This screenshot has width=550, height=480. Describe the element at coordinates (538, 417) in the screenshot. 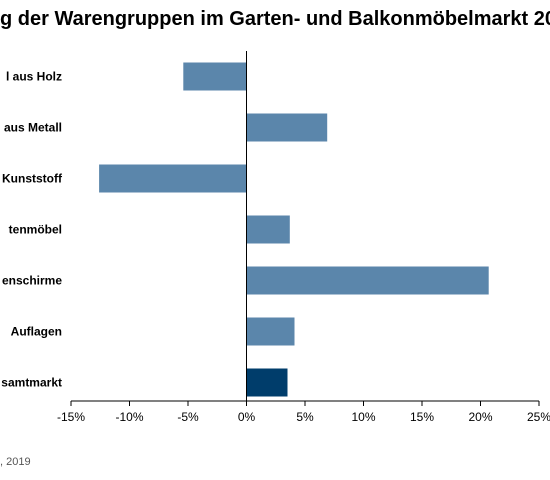

I see `x-tick-label: 25%` at that location.